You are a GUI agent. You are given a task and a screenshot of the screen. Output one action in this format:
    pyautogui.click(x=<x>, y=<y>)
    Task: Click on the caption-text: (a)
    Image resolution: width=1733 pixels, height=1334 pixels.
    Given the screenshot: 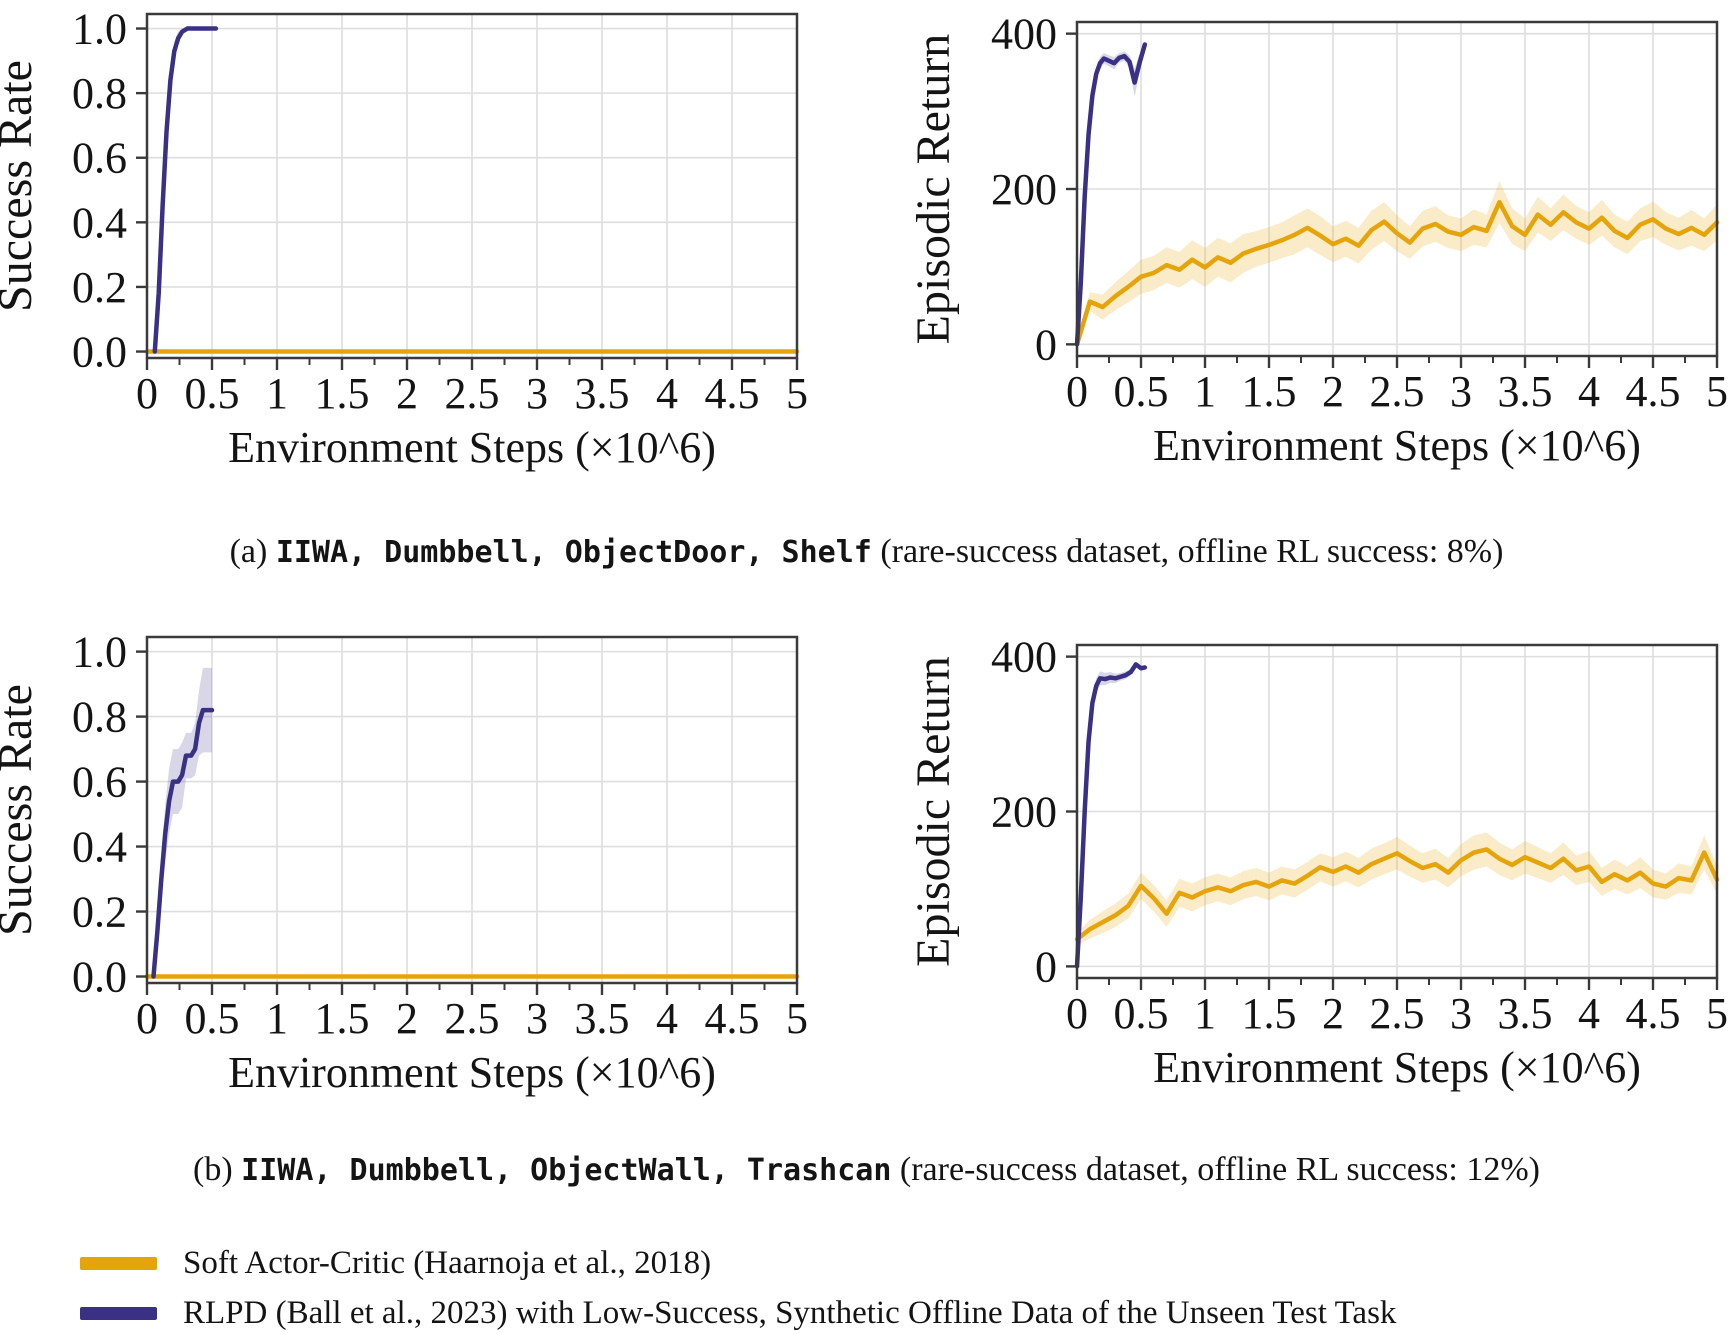 What is the action you would take?
    pyautogui.click(x=252, y=551)
    